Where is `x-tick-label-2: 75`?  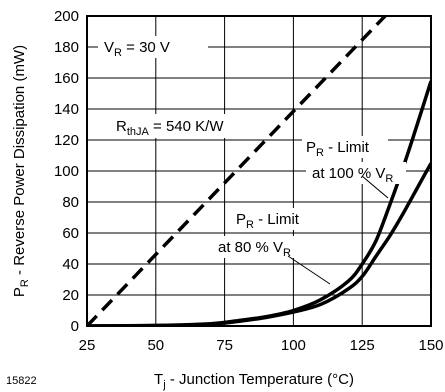 x-tick-label-2: 75 is located at coordinates (224, 345).